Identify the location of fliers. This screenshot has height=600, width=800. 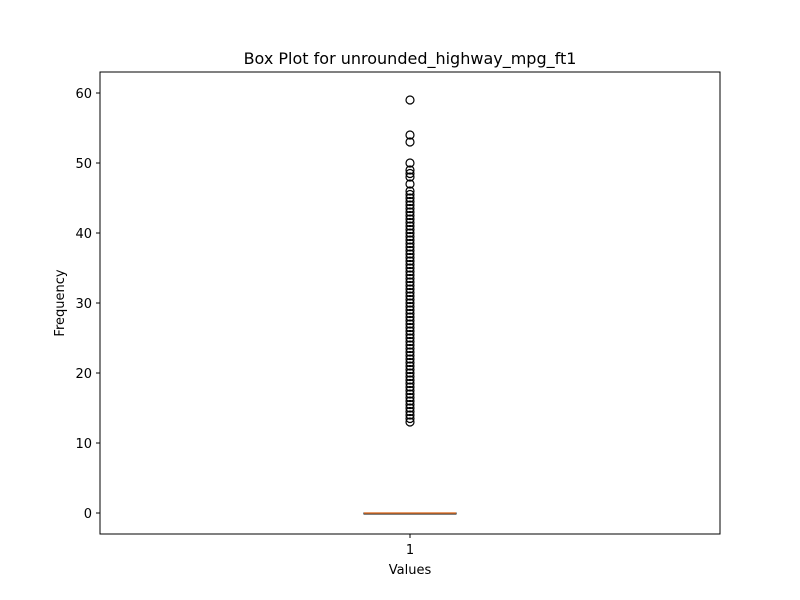
(410, 261).